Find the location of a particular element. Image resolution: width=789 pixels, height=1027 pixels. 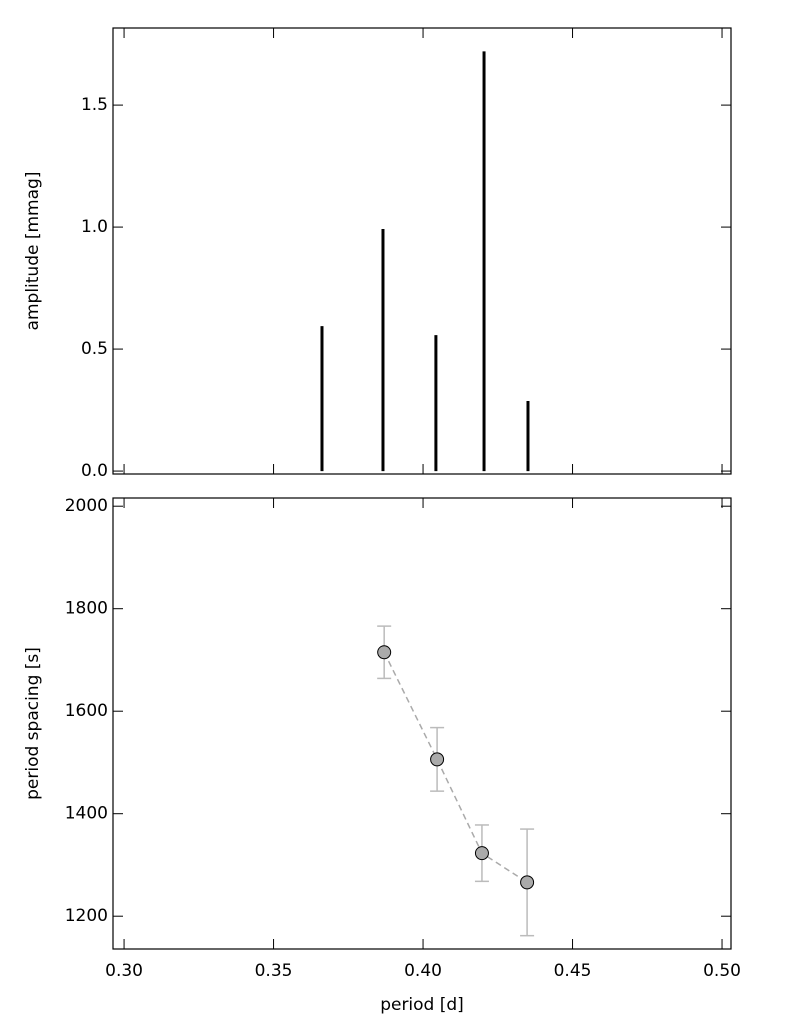

y-axis-label: amplitude [mmag] is located at coordinates (33, 251).